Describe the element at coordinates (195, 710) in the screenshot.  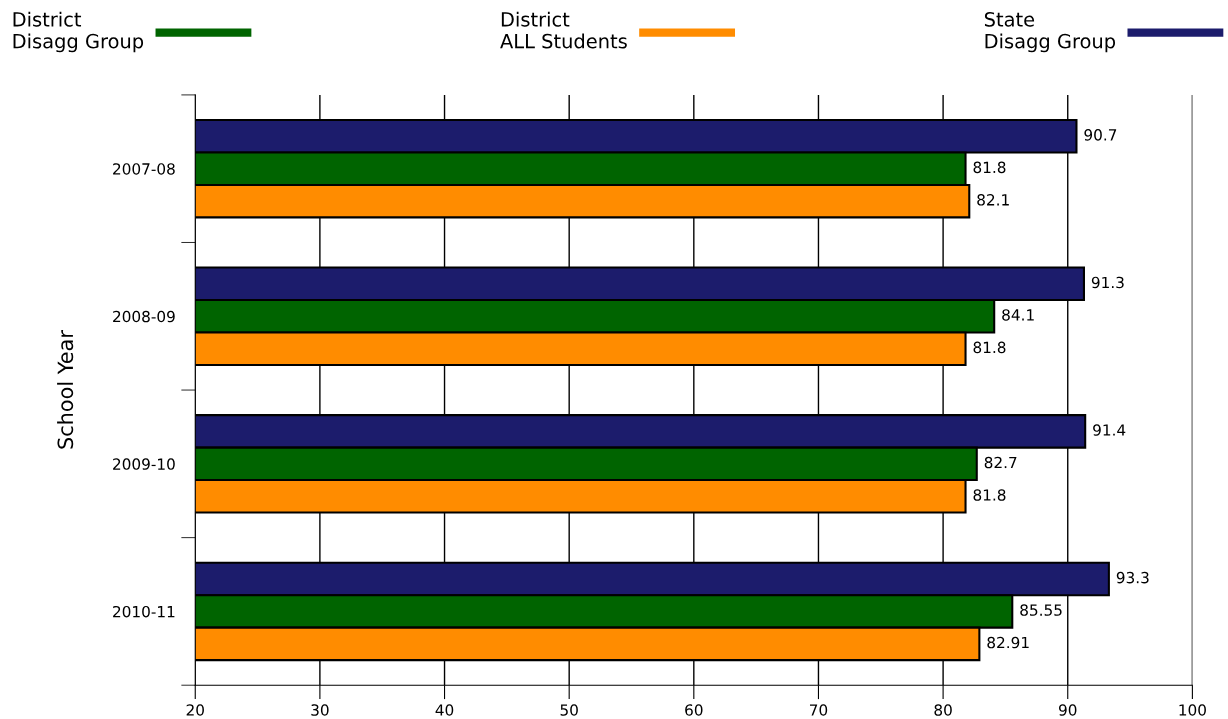
I see `x-tick-label: 20` at that location.